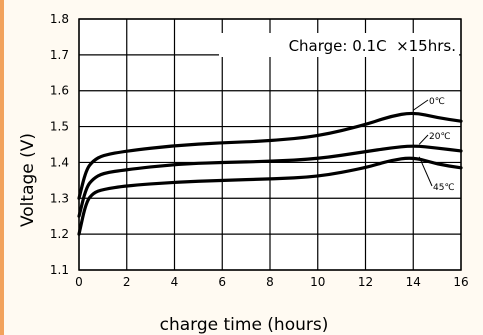 The height and width of the screenshot is (335, 483). Describe the element at coordinates (460, 282) in the screenshot. I see `x-tick-label: 16` at that location.